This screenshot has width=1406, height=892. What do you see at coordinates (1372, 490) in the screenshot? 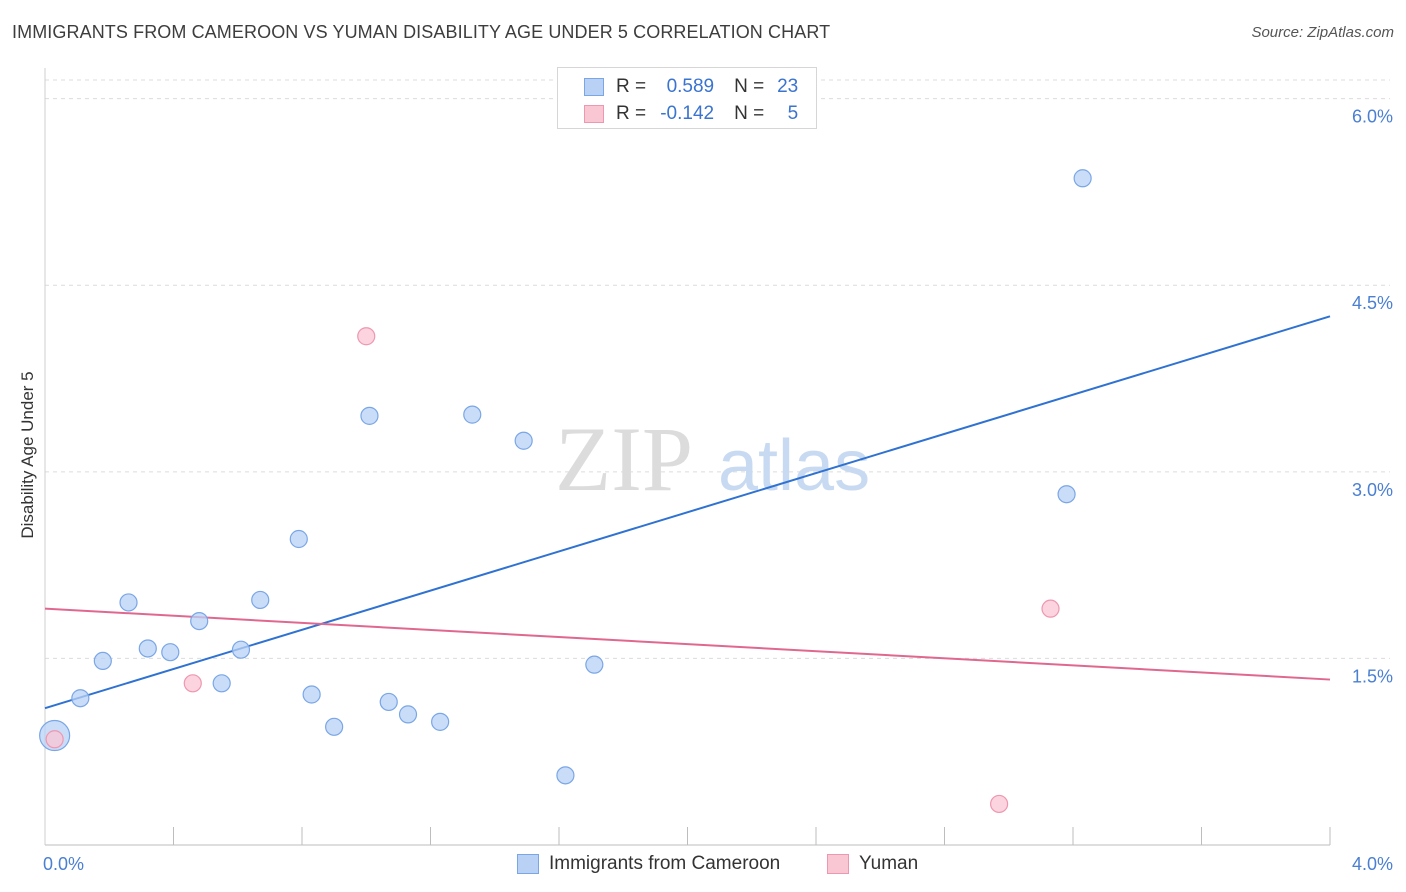
I see `y-tick-label: 3.0%` at bounding box center [1372, 490].